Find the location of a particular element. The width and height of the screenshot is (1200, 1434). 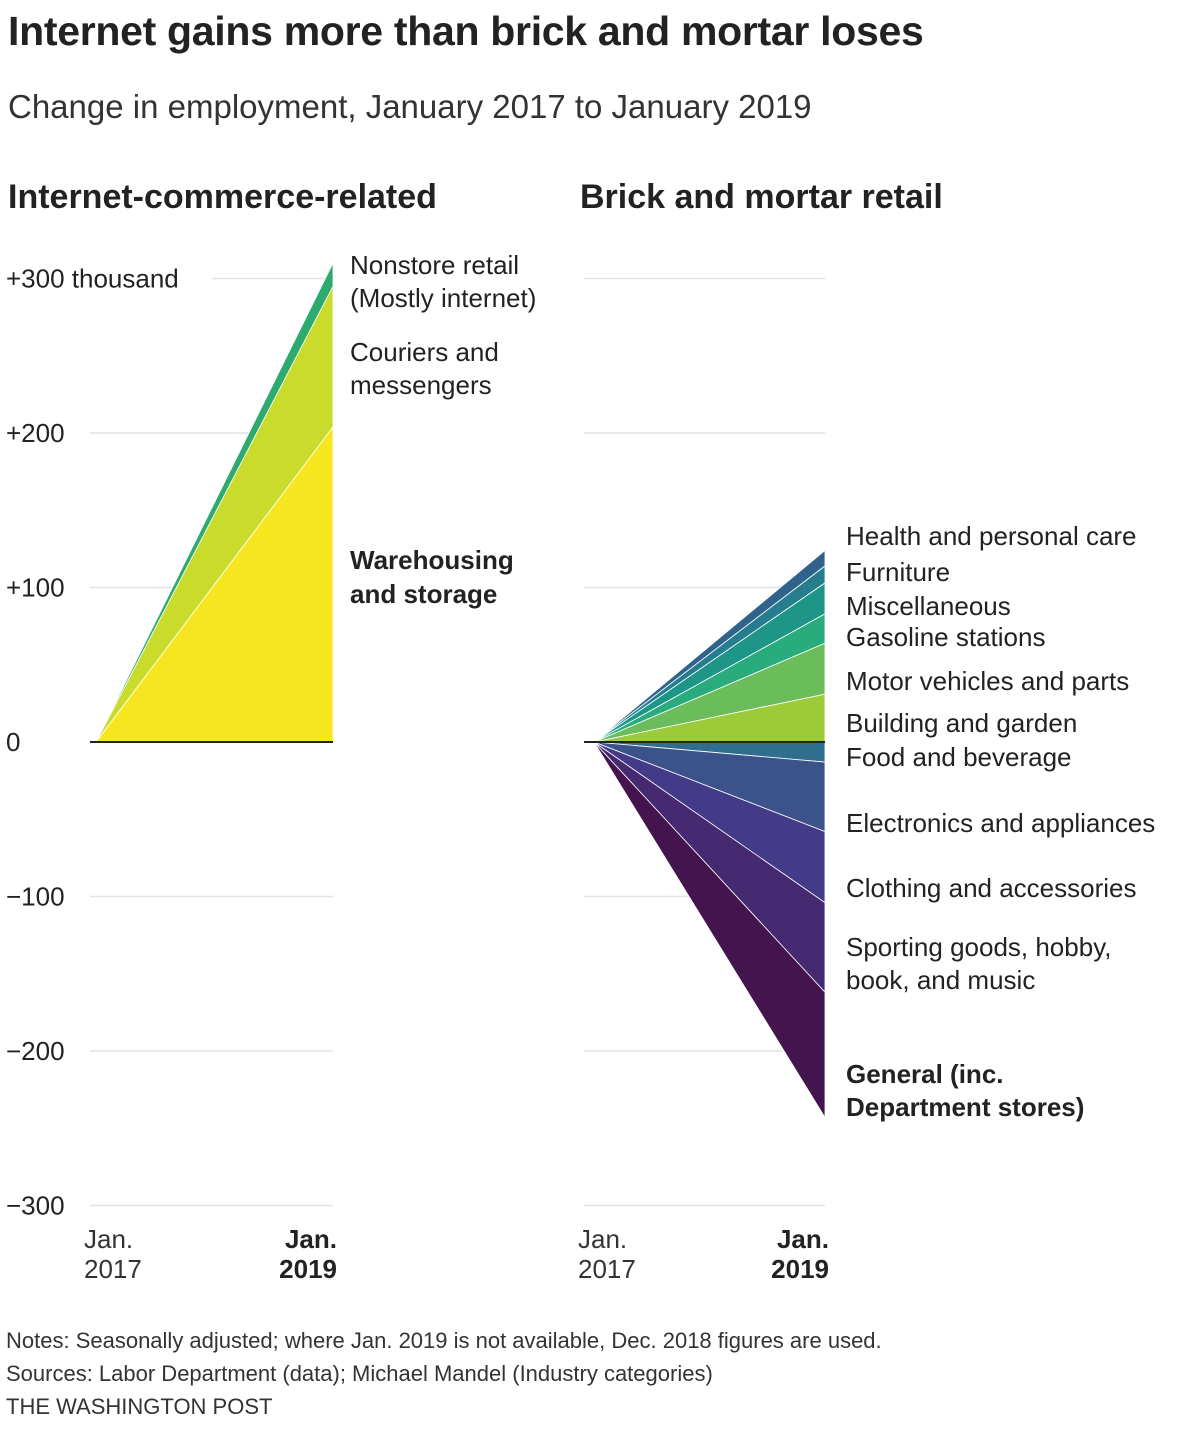

y-tick-label: −100 is located at coordinates (35, 897).